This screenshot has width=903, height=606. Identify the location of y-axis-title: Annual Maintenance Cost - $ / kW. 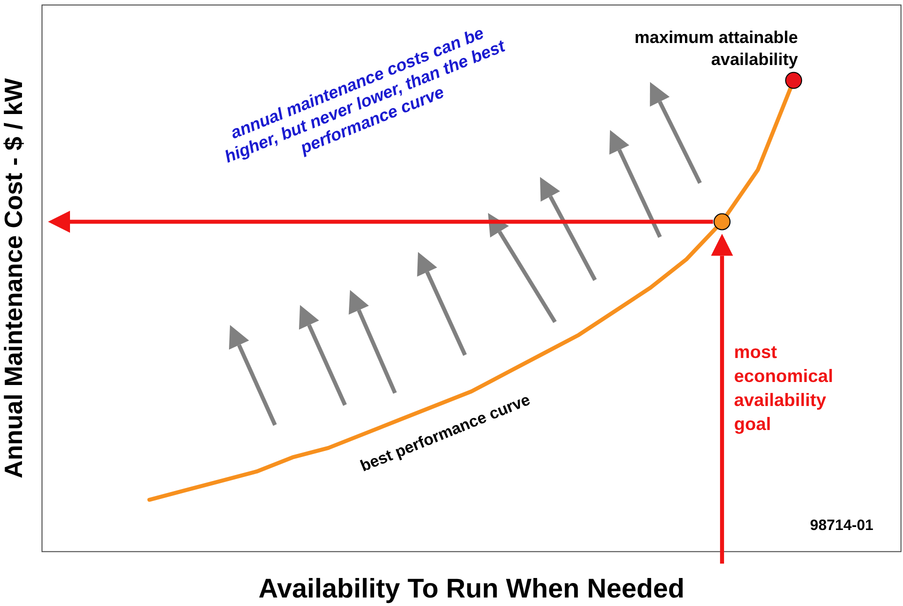
(14, 278).